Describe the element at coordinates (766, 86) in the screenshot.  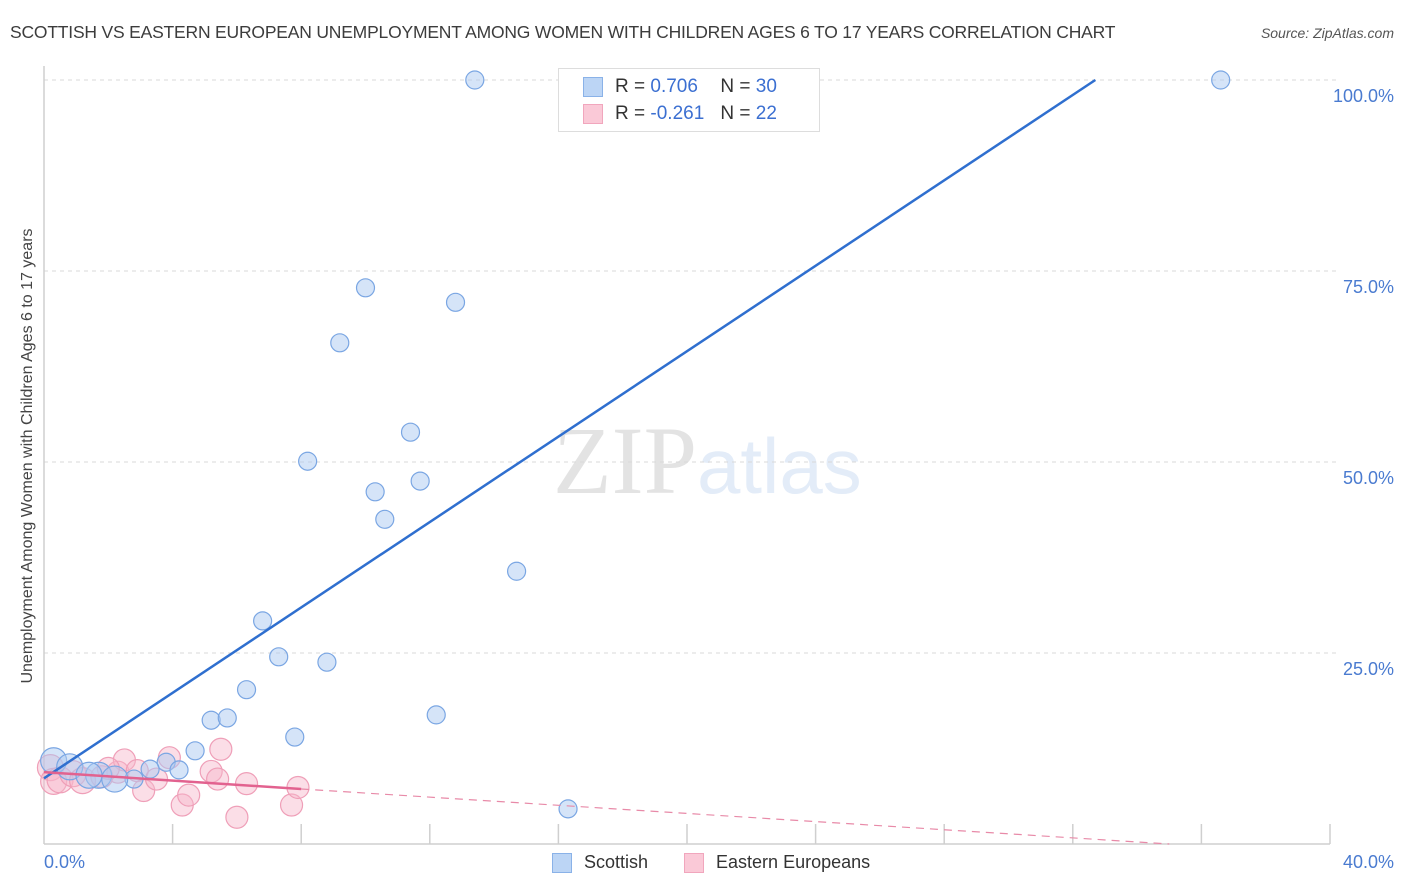
I see `n-value: 30` at that location.